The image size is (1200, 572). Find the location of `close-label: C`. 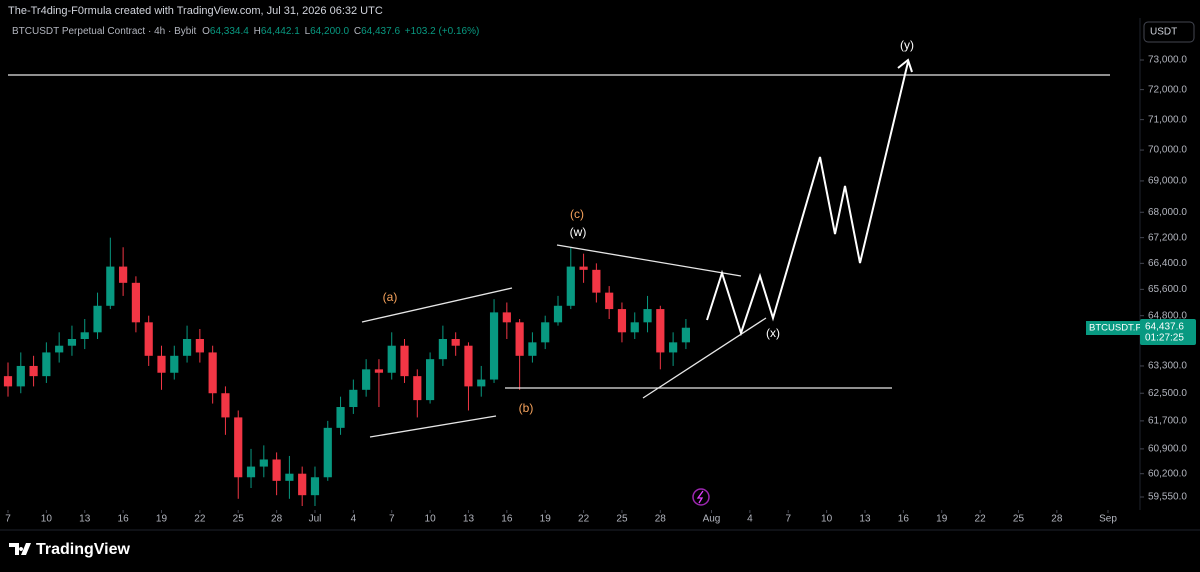

close-label: C is located at coordinates (357, 31).